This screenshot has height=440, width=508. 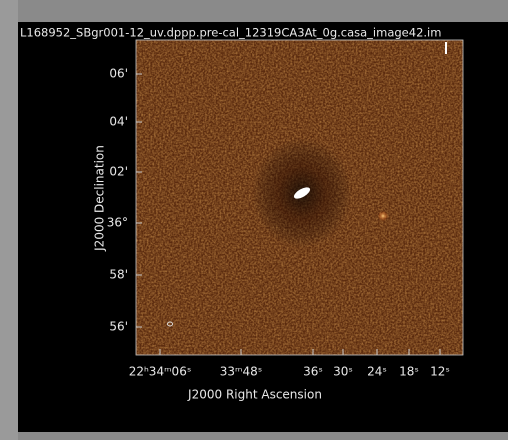 I want to click on x-tick-label: 18ˢ, so click(x=409, y=372).